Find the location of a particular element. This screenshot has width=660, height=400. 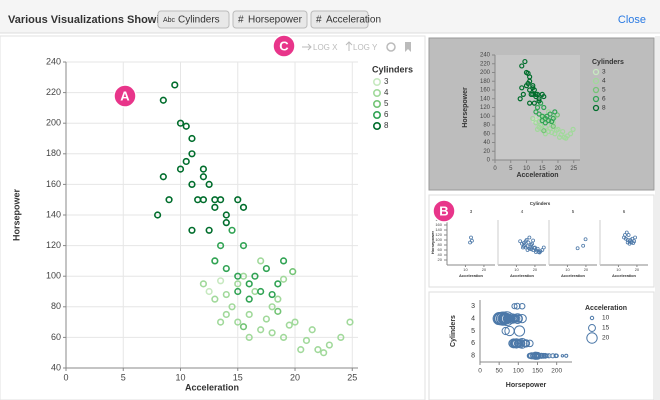

legend-label: 4 is located at coordinates (386, 92).